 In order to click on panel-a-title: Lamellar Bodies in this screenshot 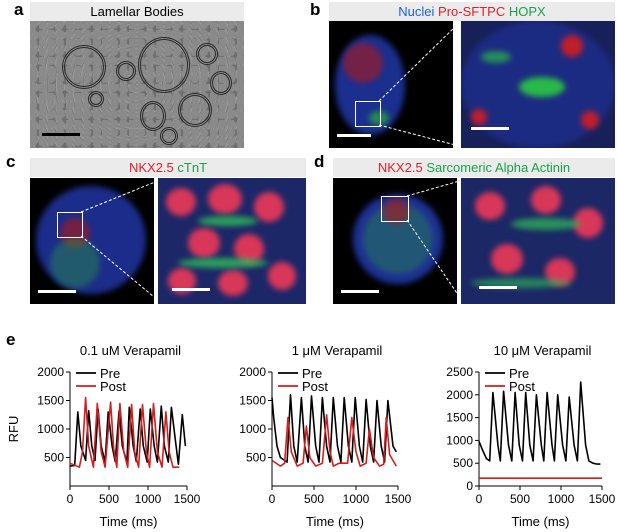, I will do `click(137, 11)`.